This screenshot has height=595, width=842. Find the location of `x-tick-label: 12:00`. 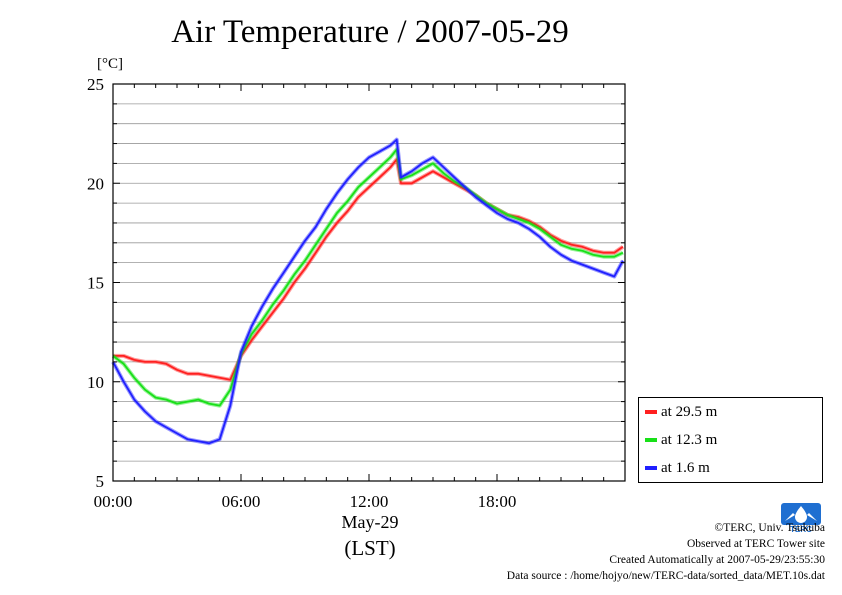

x-tick-label: 12:00 is located at coordinates (369, 501).